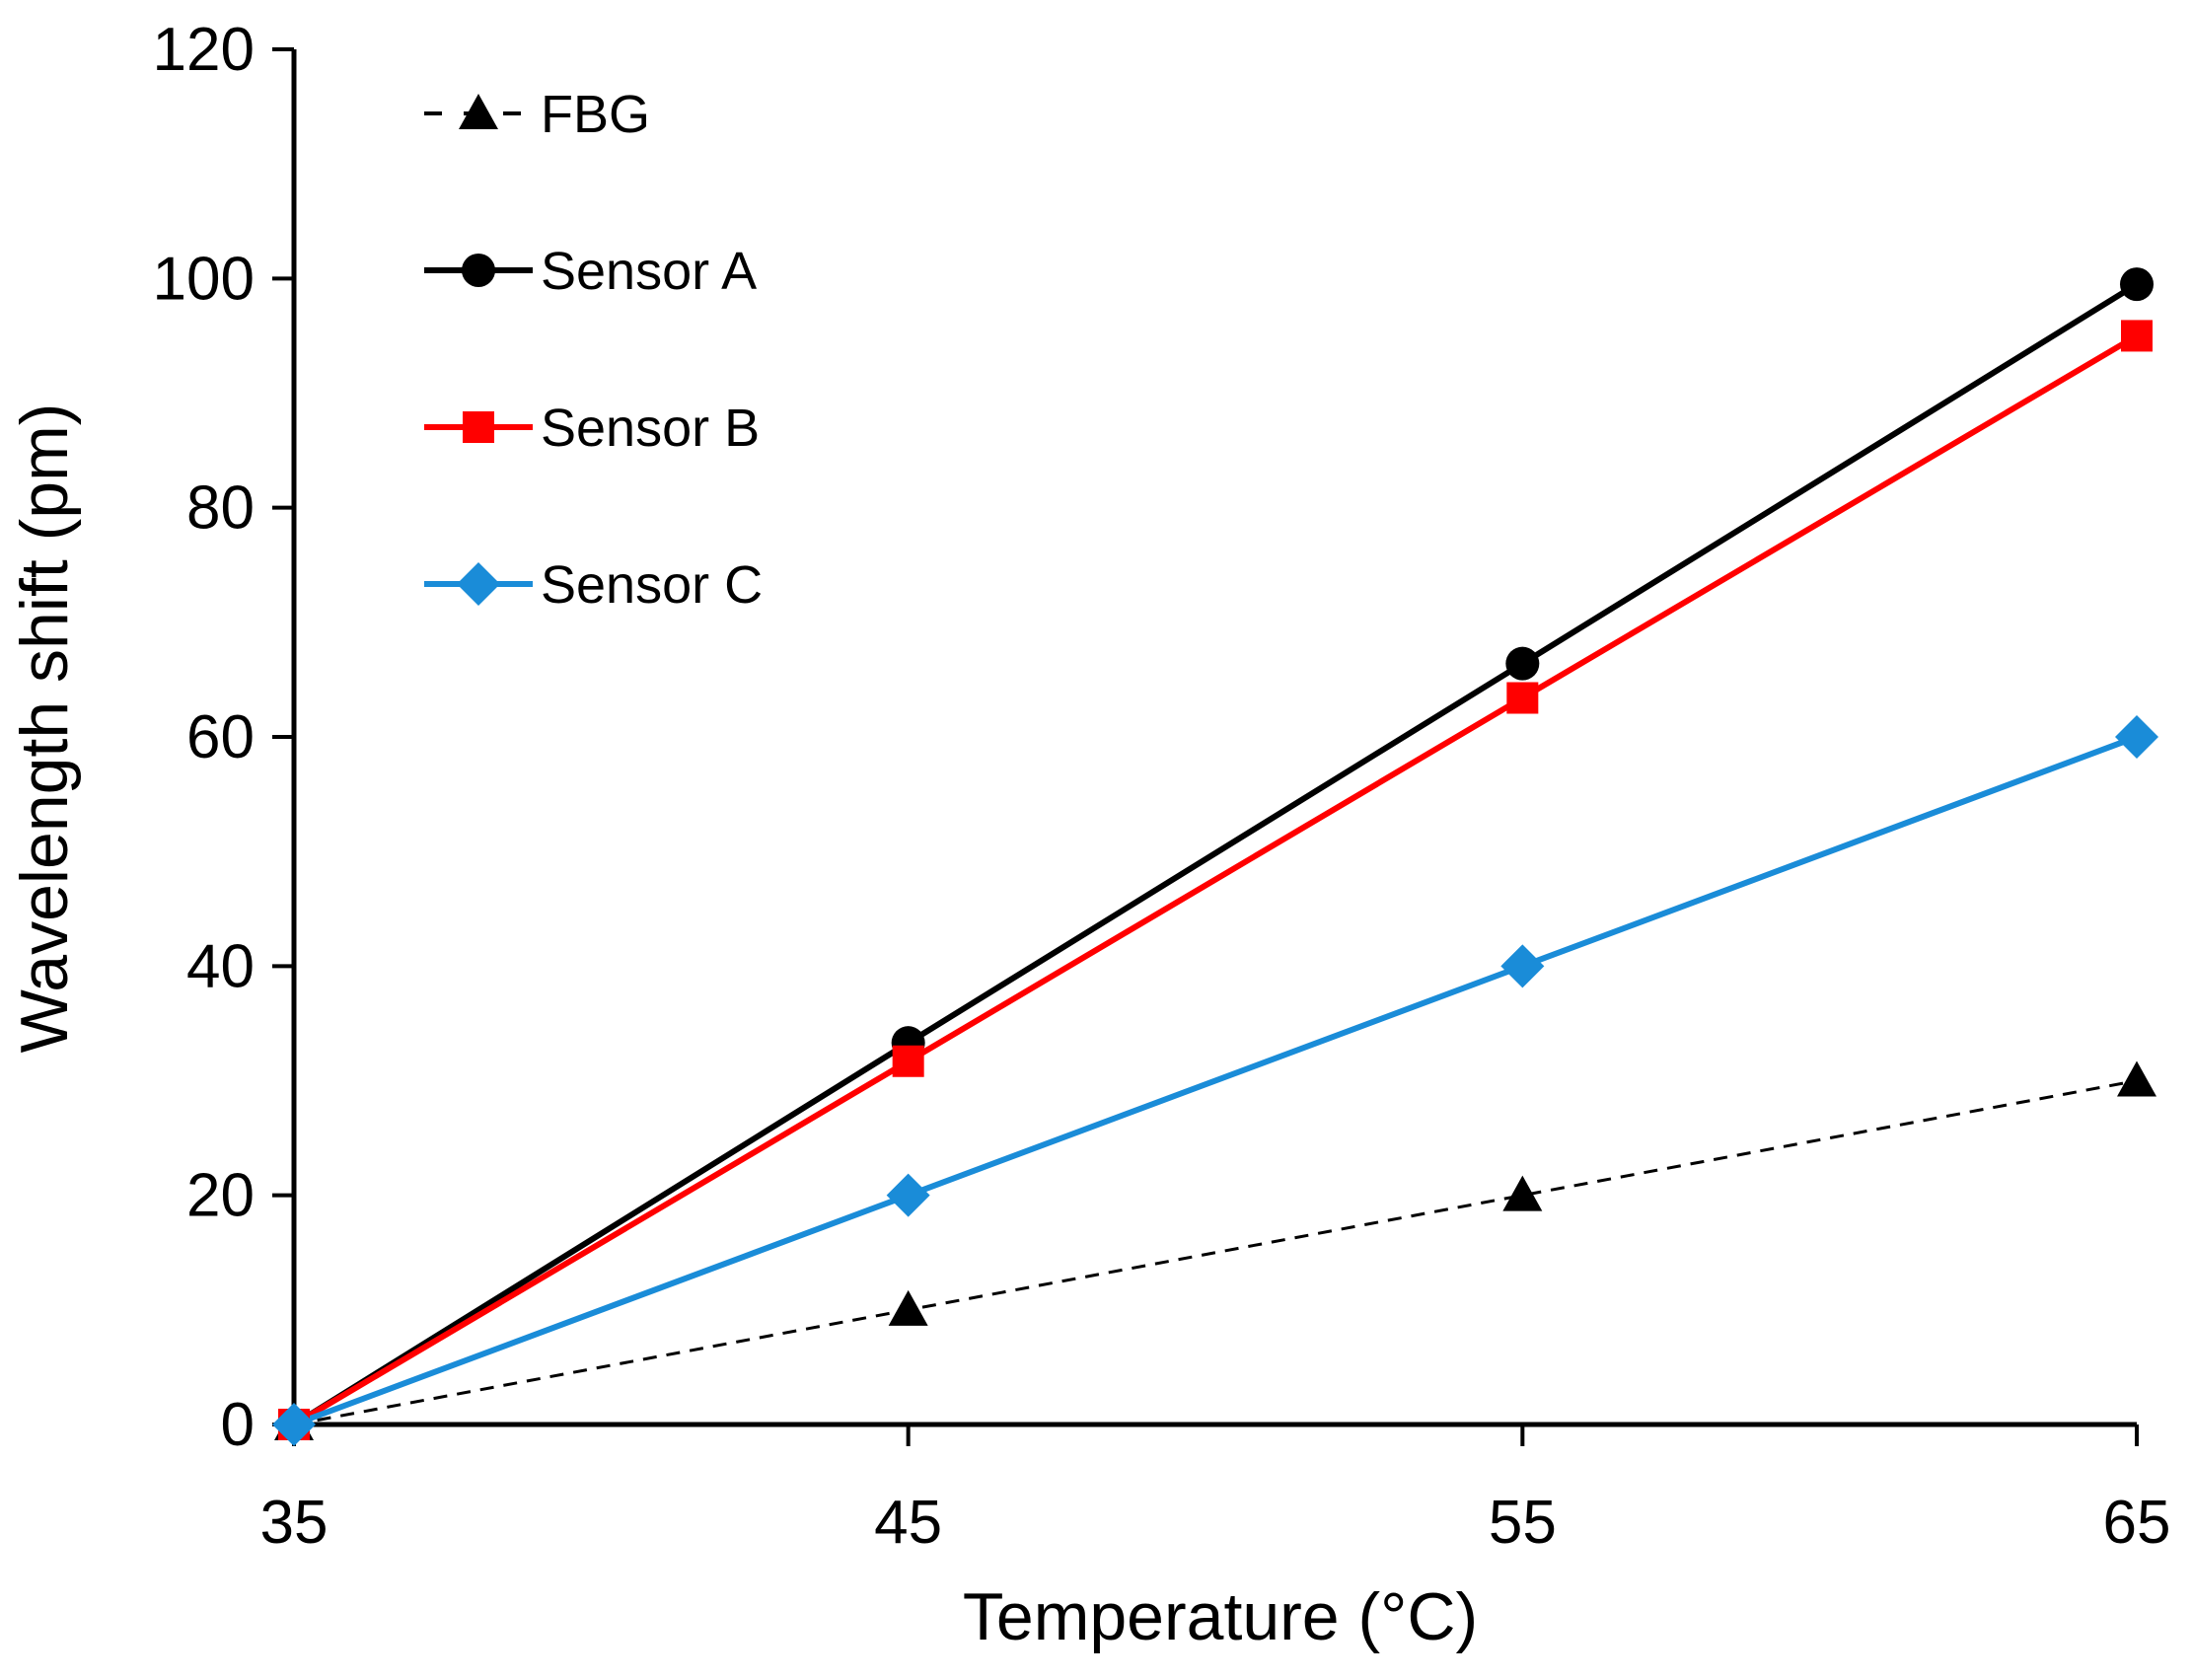 The height and width of the screenshot is (1680, 2192). I want to click on legend-label-sensor-a: Sensor A, so click(649, 271).